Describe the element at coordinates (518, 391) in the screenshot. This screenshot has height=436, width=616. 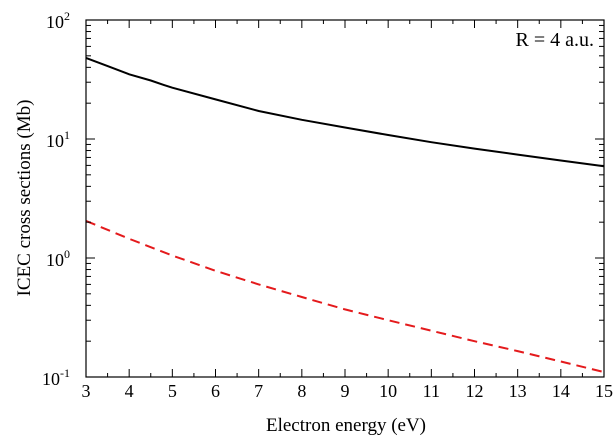
I see `x-tick-label: 13` at that location.